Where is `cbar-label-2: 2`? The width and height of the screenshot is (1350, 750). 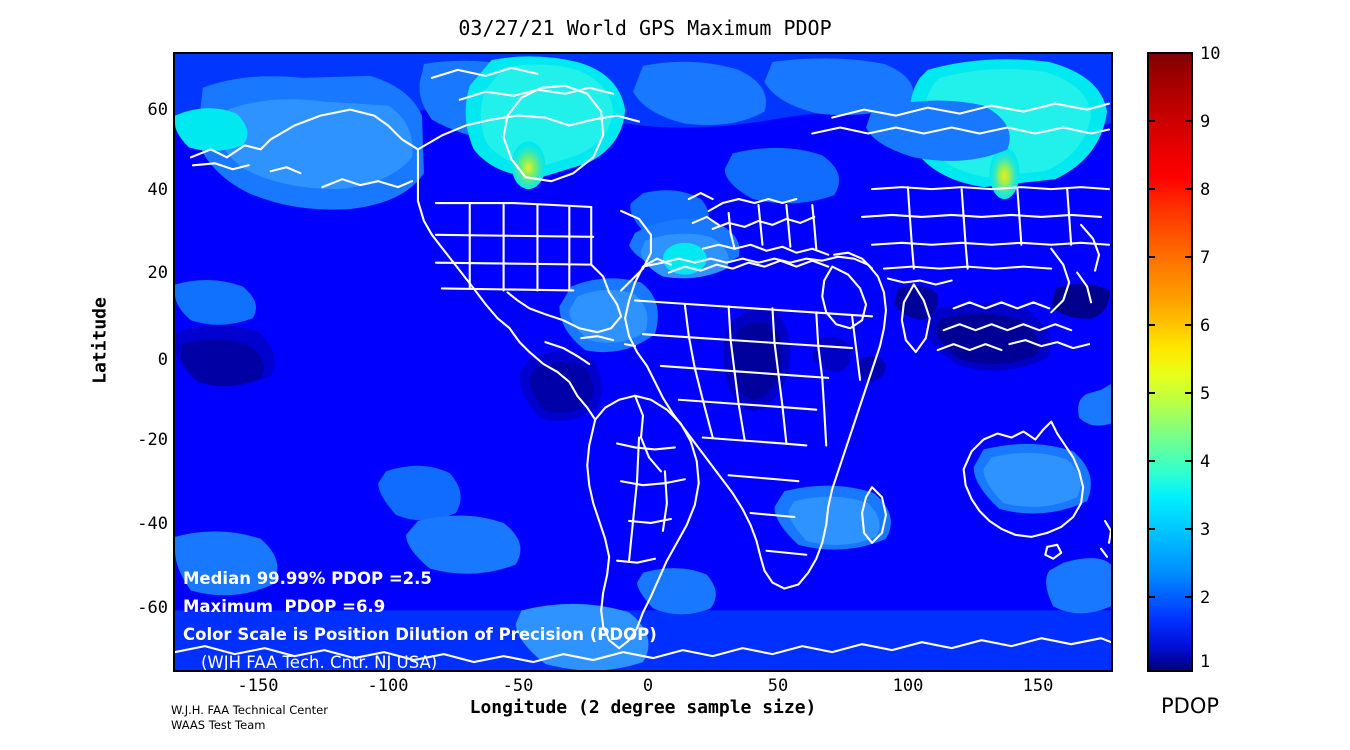 cbar-label-2: 2 is located at coordinates (1205, 598).